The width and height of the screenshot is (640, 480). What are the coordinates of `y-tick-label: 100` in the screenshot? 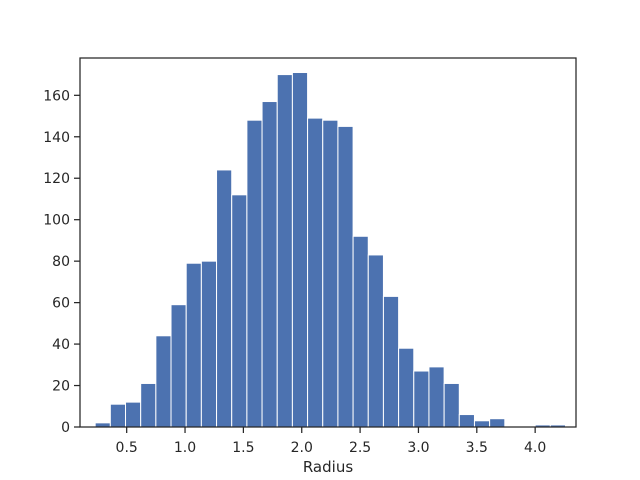 It's located at (56, 221).